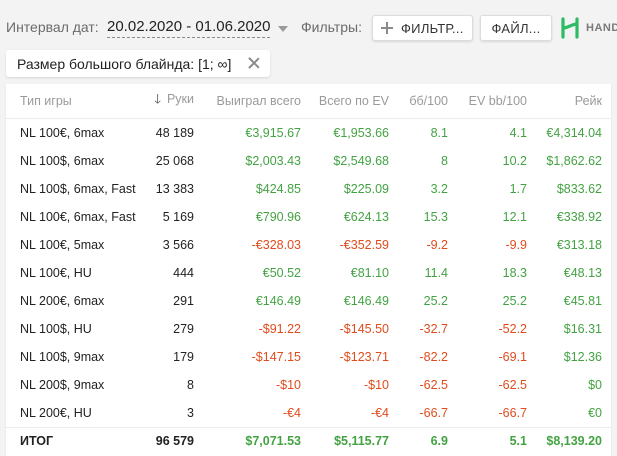 The height and width of the screenshot is (456, 617). Describe the element at coordinates (434, 413) in the screenshot. I see `cell-bb100: -66.7` at that location.